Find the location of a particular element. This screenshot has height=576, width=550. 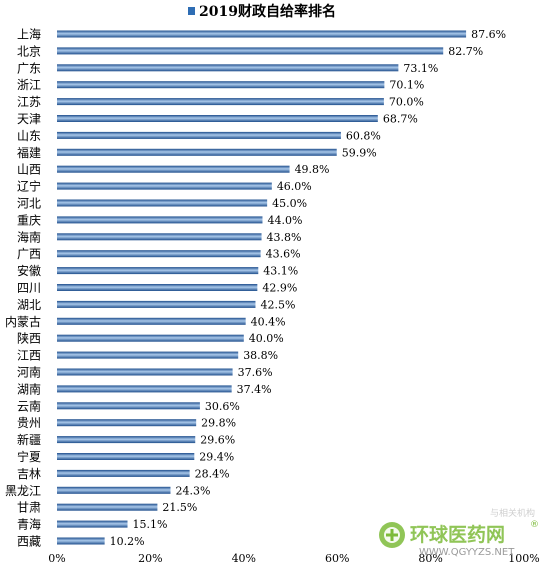

data-label: 37.4% is located at coordinates (254, 389).